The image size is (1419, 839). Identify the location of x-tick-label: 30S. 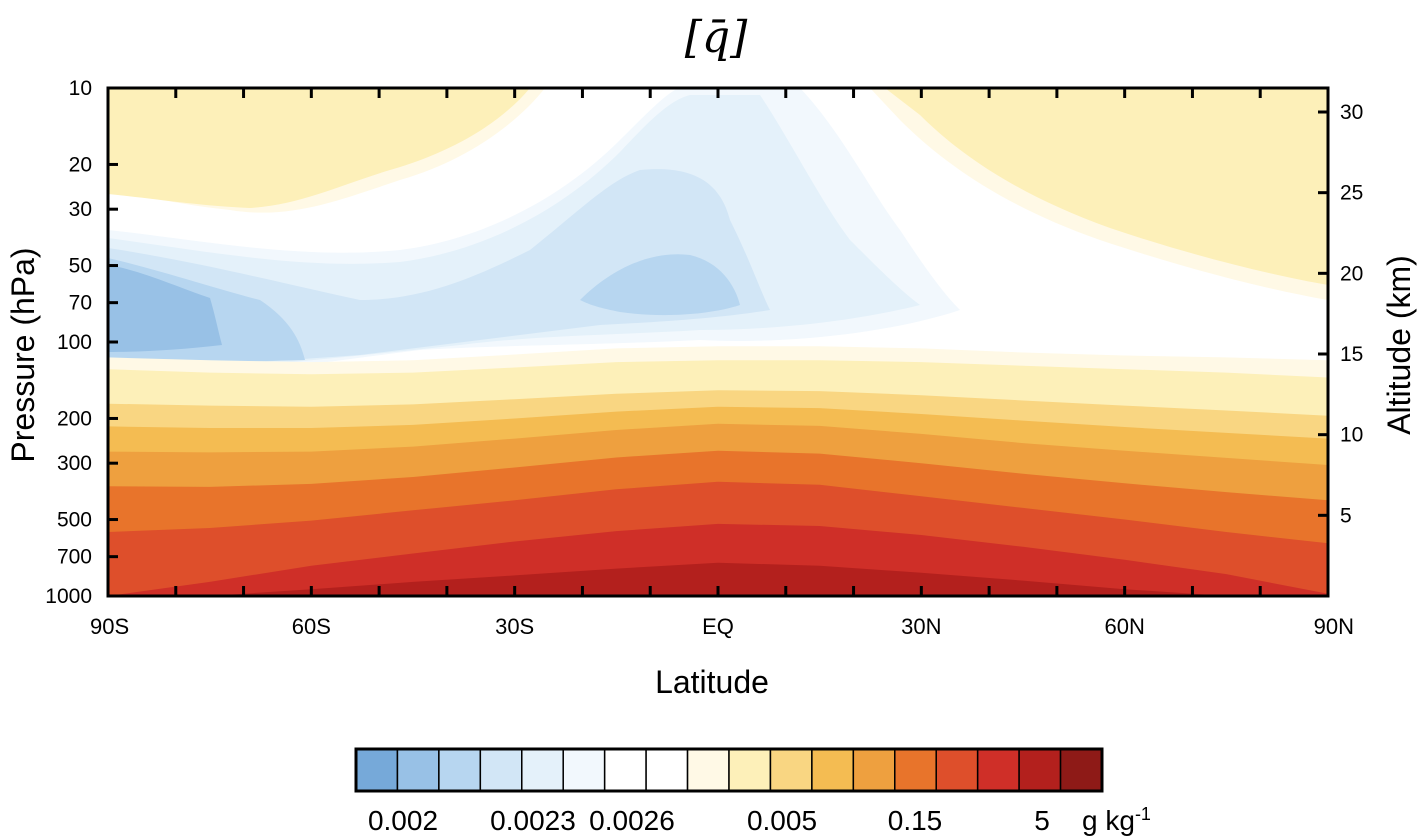
(514, 626).